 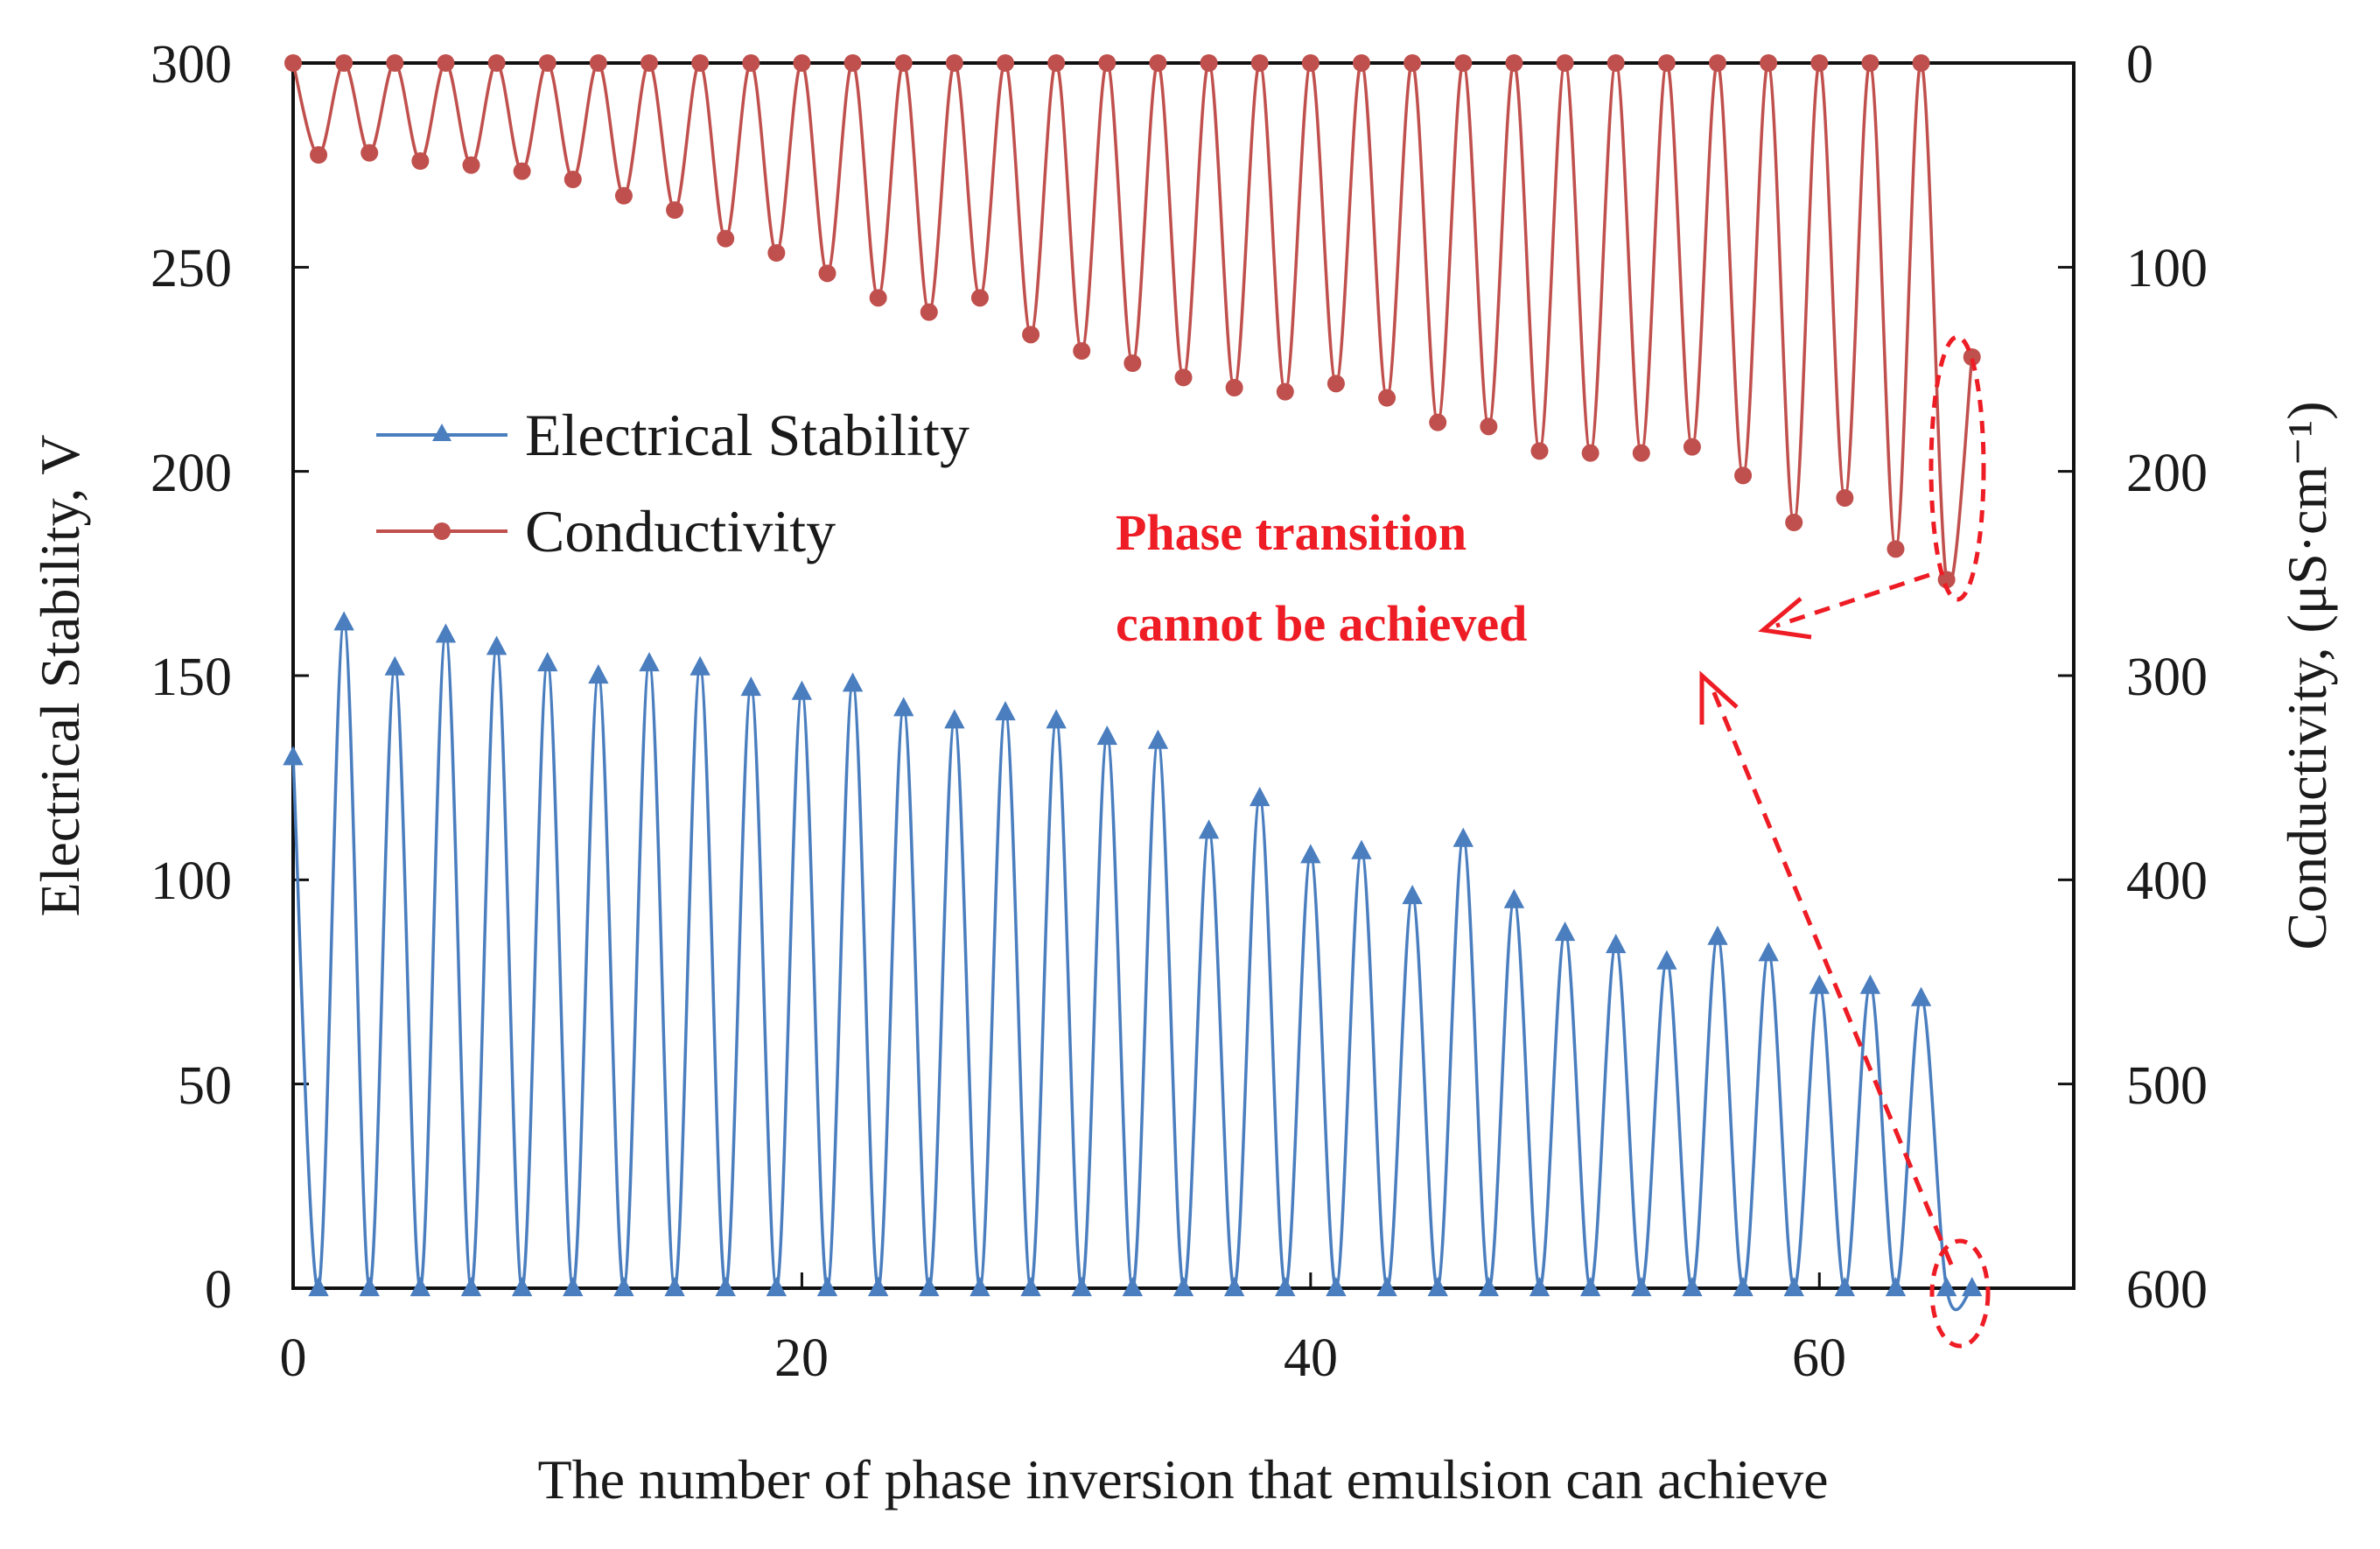 I want to click on annotation-text-line2: cannot be achieved, so click(x=1321, y=623).